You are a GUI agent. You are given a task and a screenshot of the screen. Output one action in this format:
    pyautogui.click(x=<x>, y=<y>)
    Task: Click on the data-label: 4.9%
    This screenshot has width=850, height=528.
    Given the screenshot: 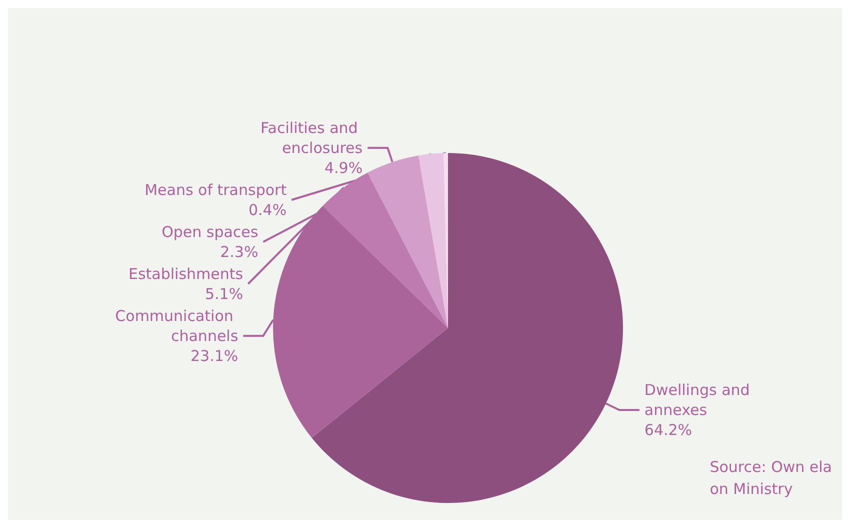 What is the action you would take?
    pyautogui.click(x=343, y=167)
    